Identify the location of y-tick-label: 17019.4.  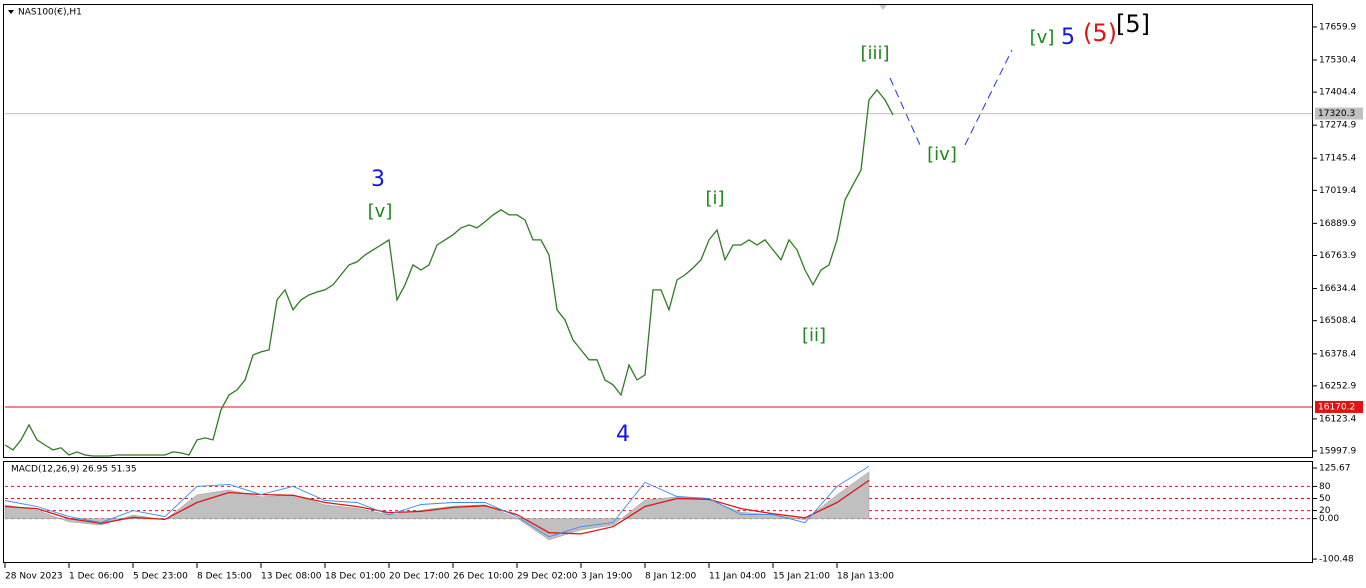
(1337, 191).